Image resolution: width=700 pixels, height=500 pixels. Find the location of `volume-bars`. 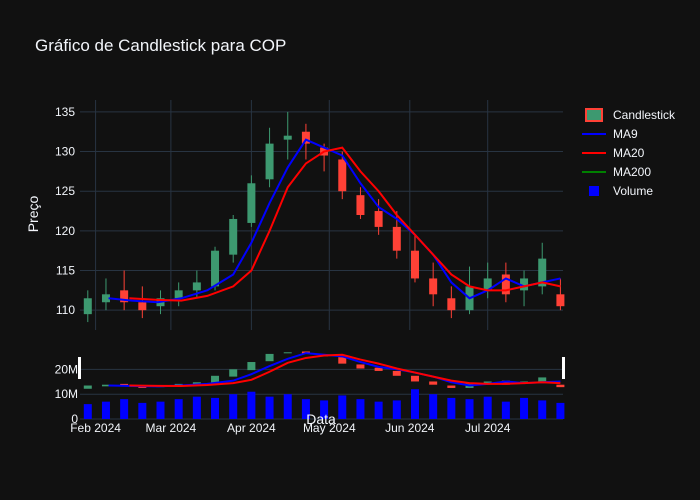

volume-bars is located at coordinates (324, 404).